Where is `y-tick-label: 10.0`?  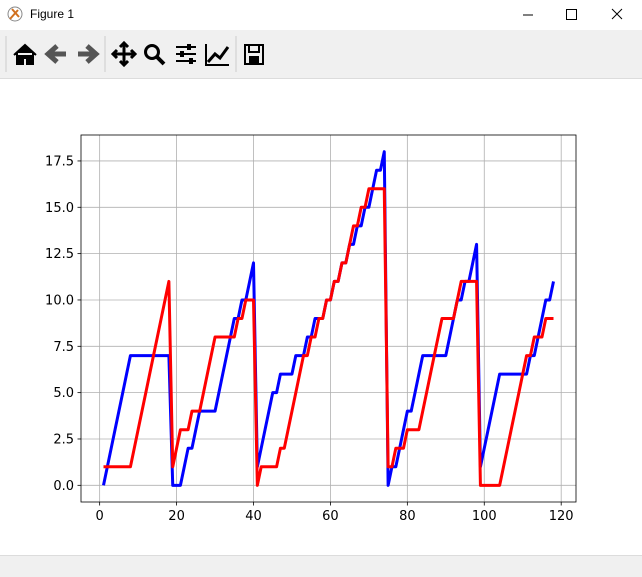
y-tick-label: 10.0 is located at coordinates (59, 300).